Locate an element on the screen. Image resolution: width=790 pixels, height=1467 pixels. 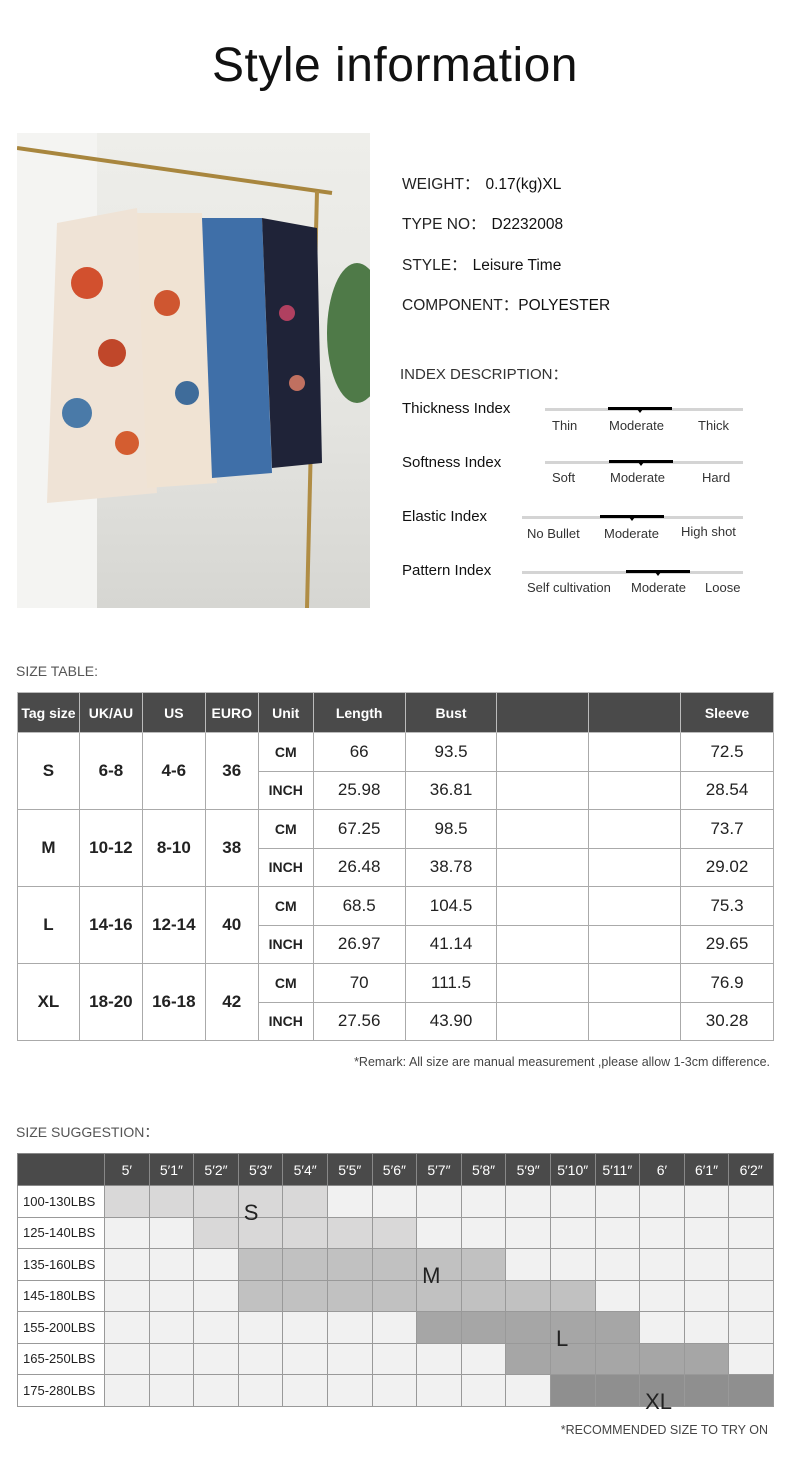
thickness-option: Thick is located at coordinates (714, 425).